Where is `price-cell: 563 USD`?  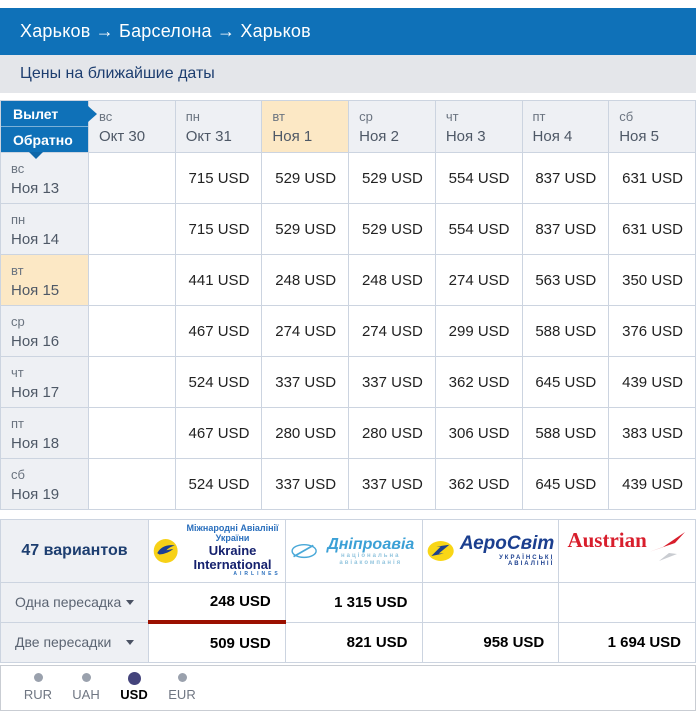 price-cell: 563 USD is located at coordinates (565, 280).